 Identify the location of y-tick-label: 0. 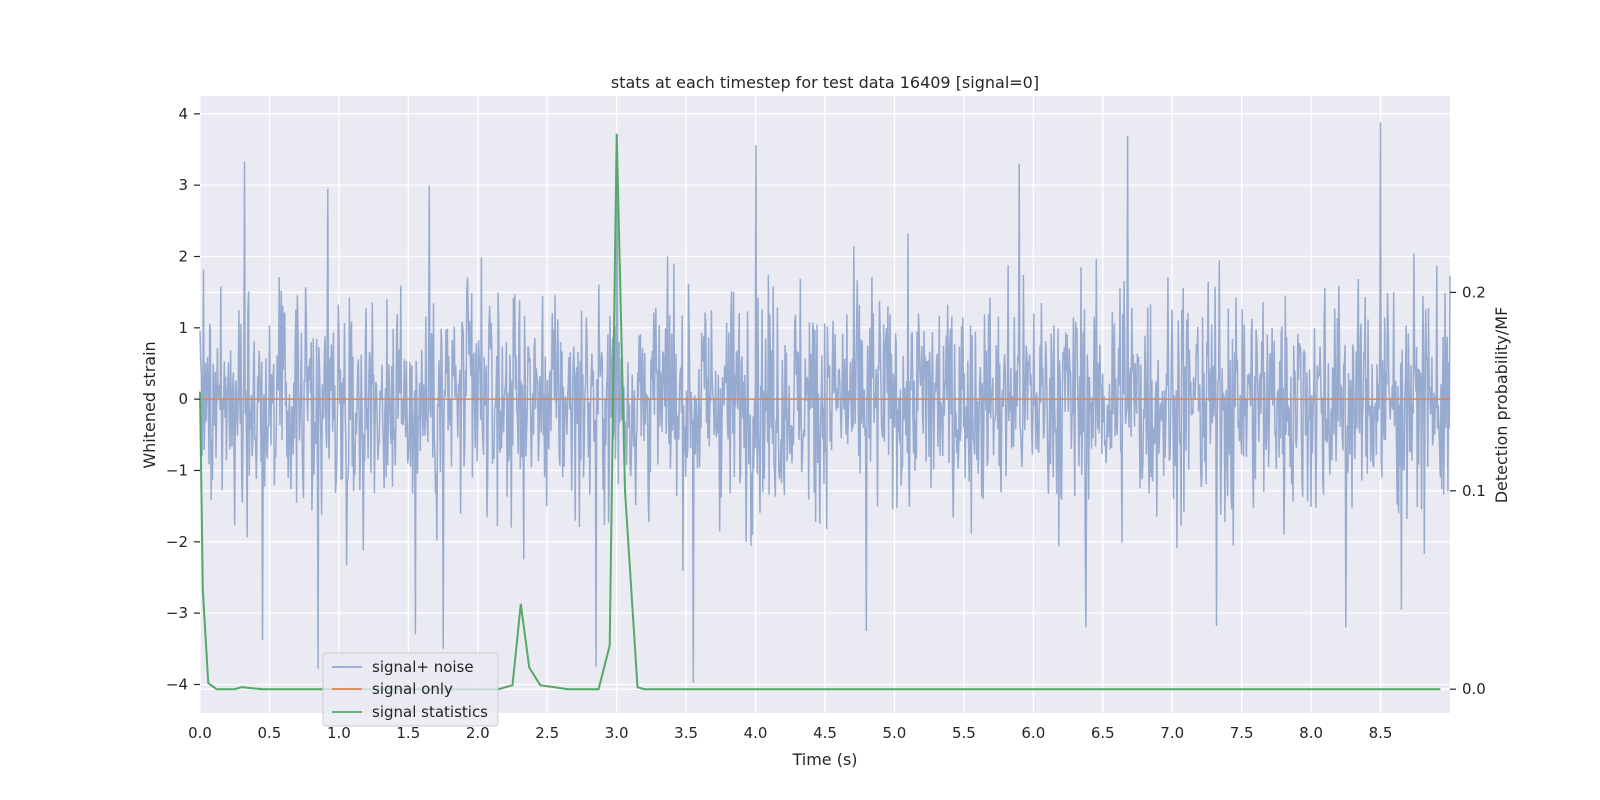
(183, 399).